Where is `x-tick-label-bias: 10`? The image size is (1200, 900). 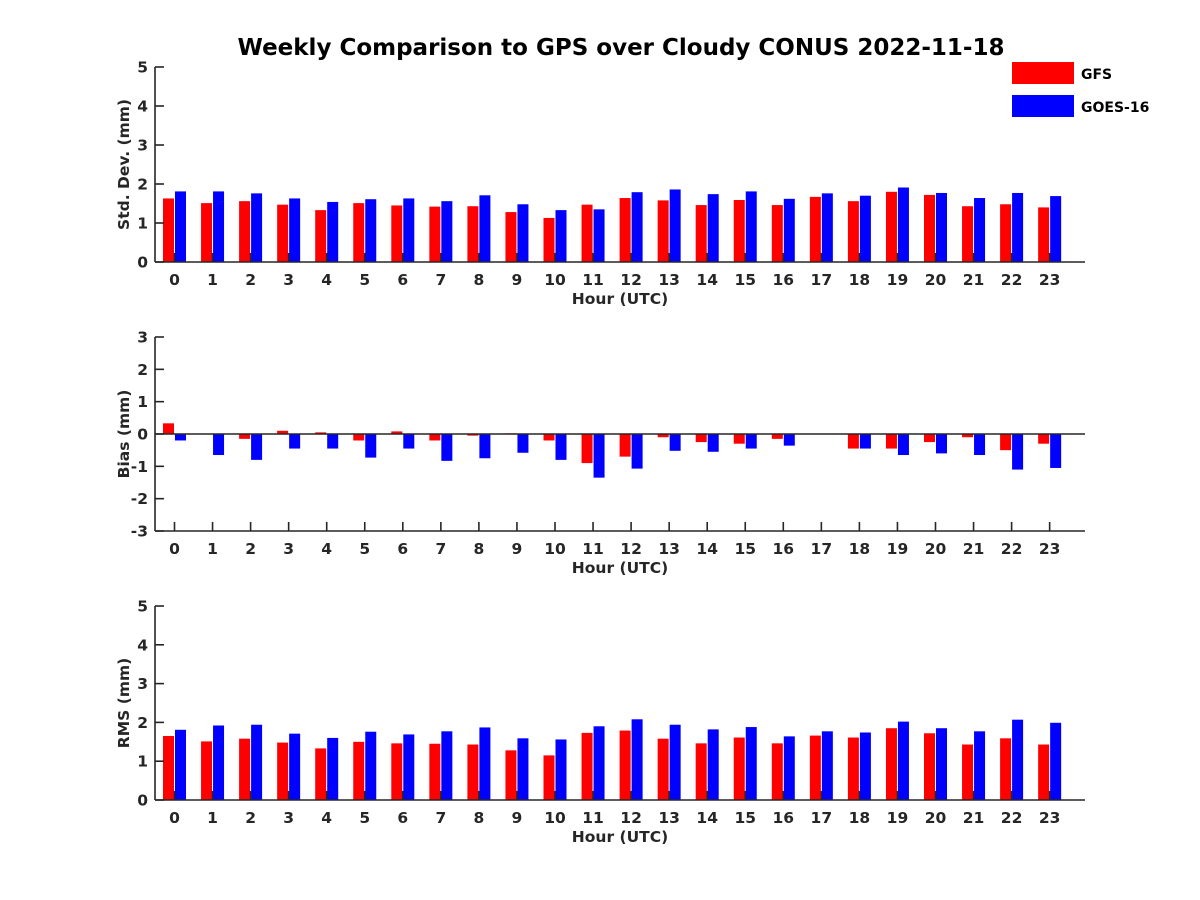 x-tick-label-bias: 10 is located at coordinates (555, 549).